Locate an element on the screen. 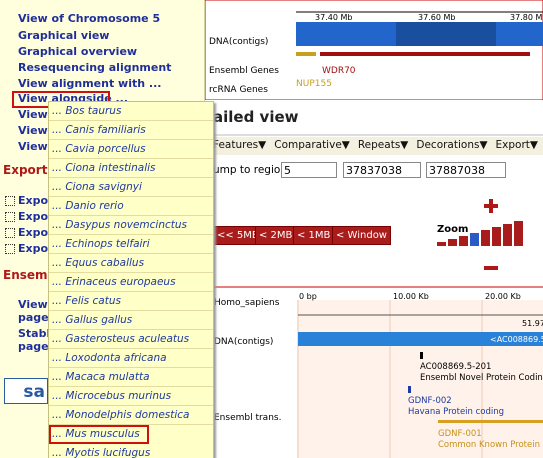  menu-item: Comparative▼ is located at coordinates (312, 145).